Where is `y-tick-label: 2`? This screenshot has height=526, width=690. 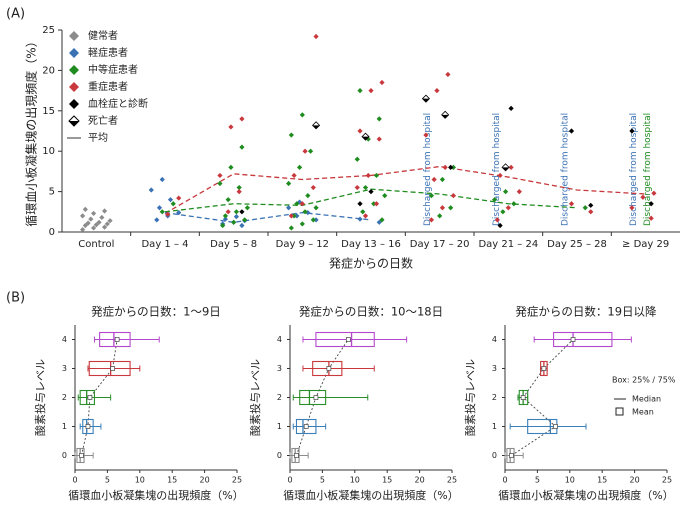 y-tick-label: 2 is located at coordinates (494, 397).